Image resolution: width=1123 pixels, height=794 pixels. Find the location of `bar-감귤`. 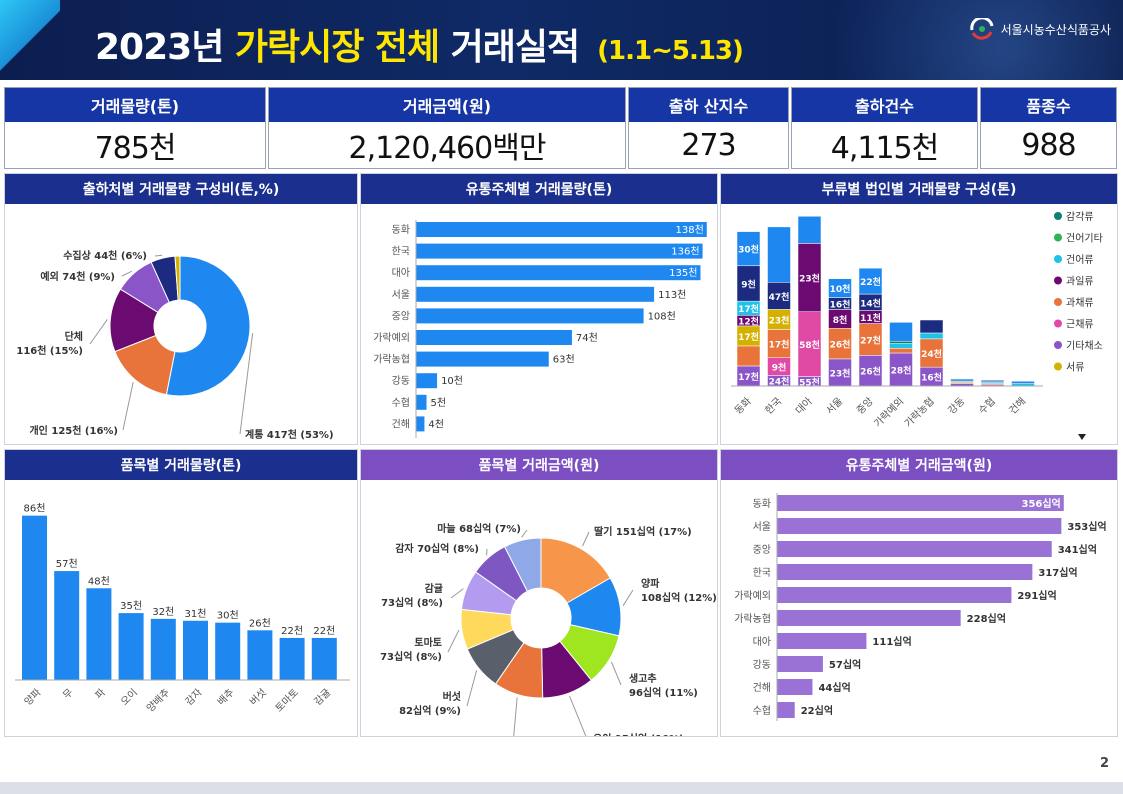

bar-감귤 is located at coordinates (324, 658).